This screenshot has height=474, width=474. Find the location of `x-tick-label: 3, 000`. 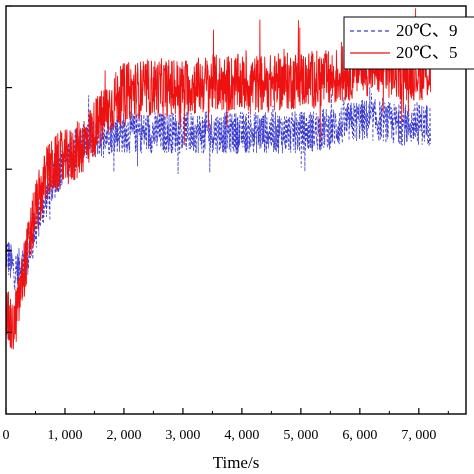

x-tick-label: 3, 000 is located at coordinates (182, 435).